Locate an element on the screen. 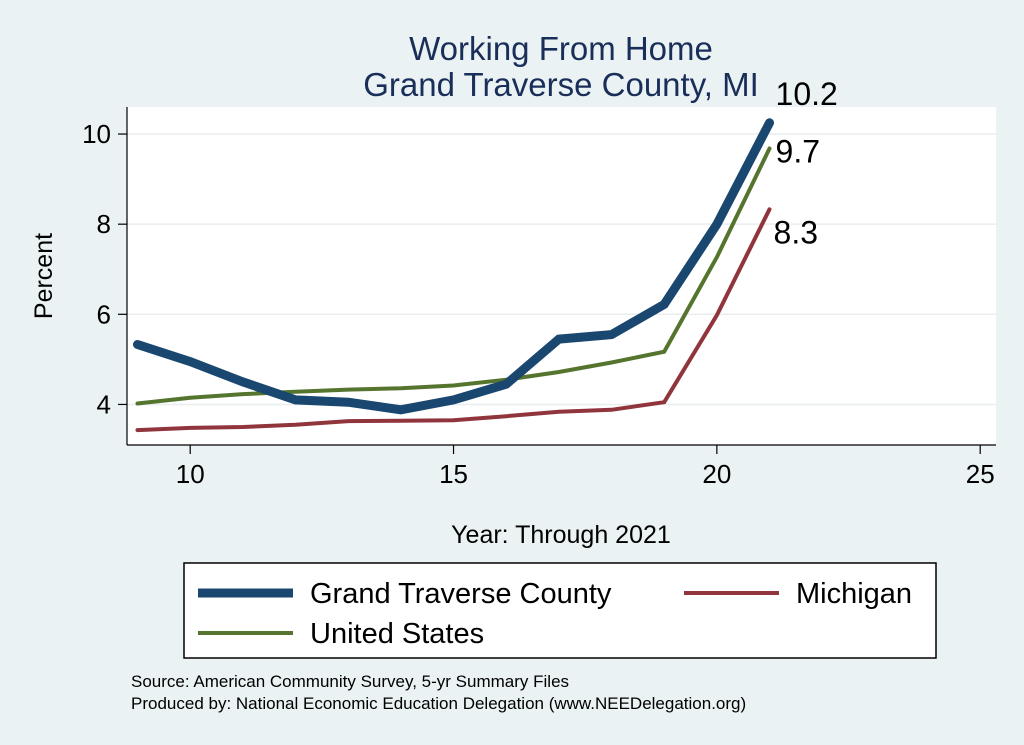  legend-box is located at coordinates (560, 610).